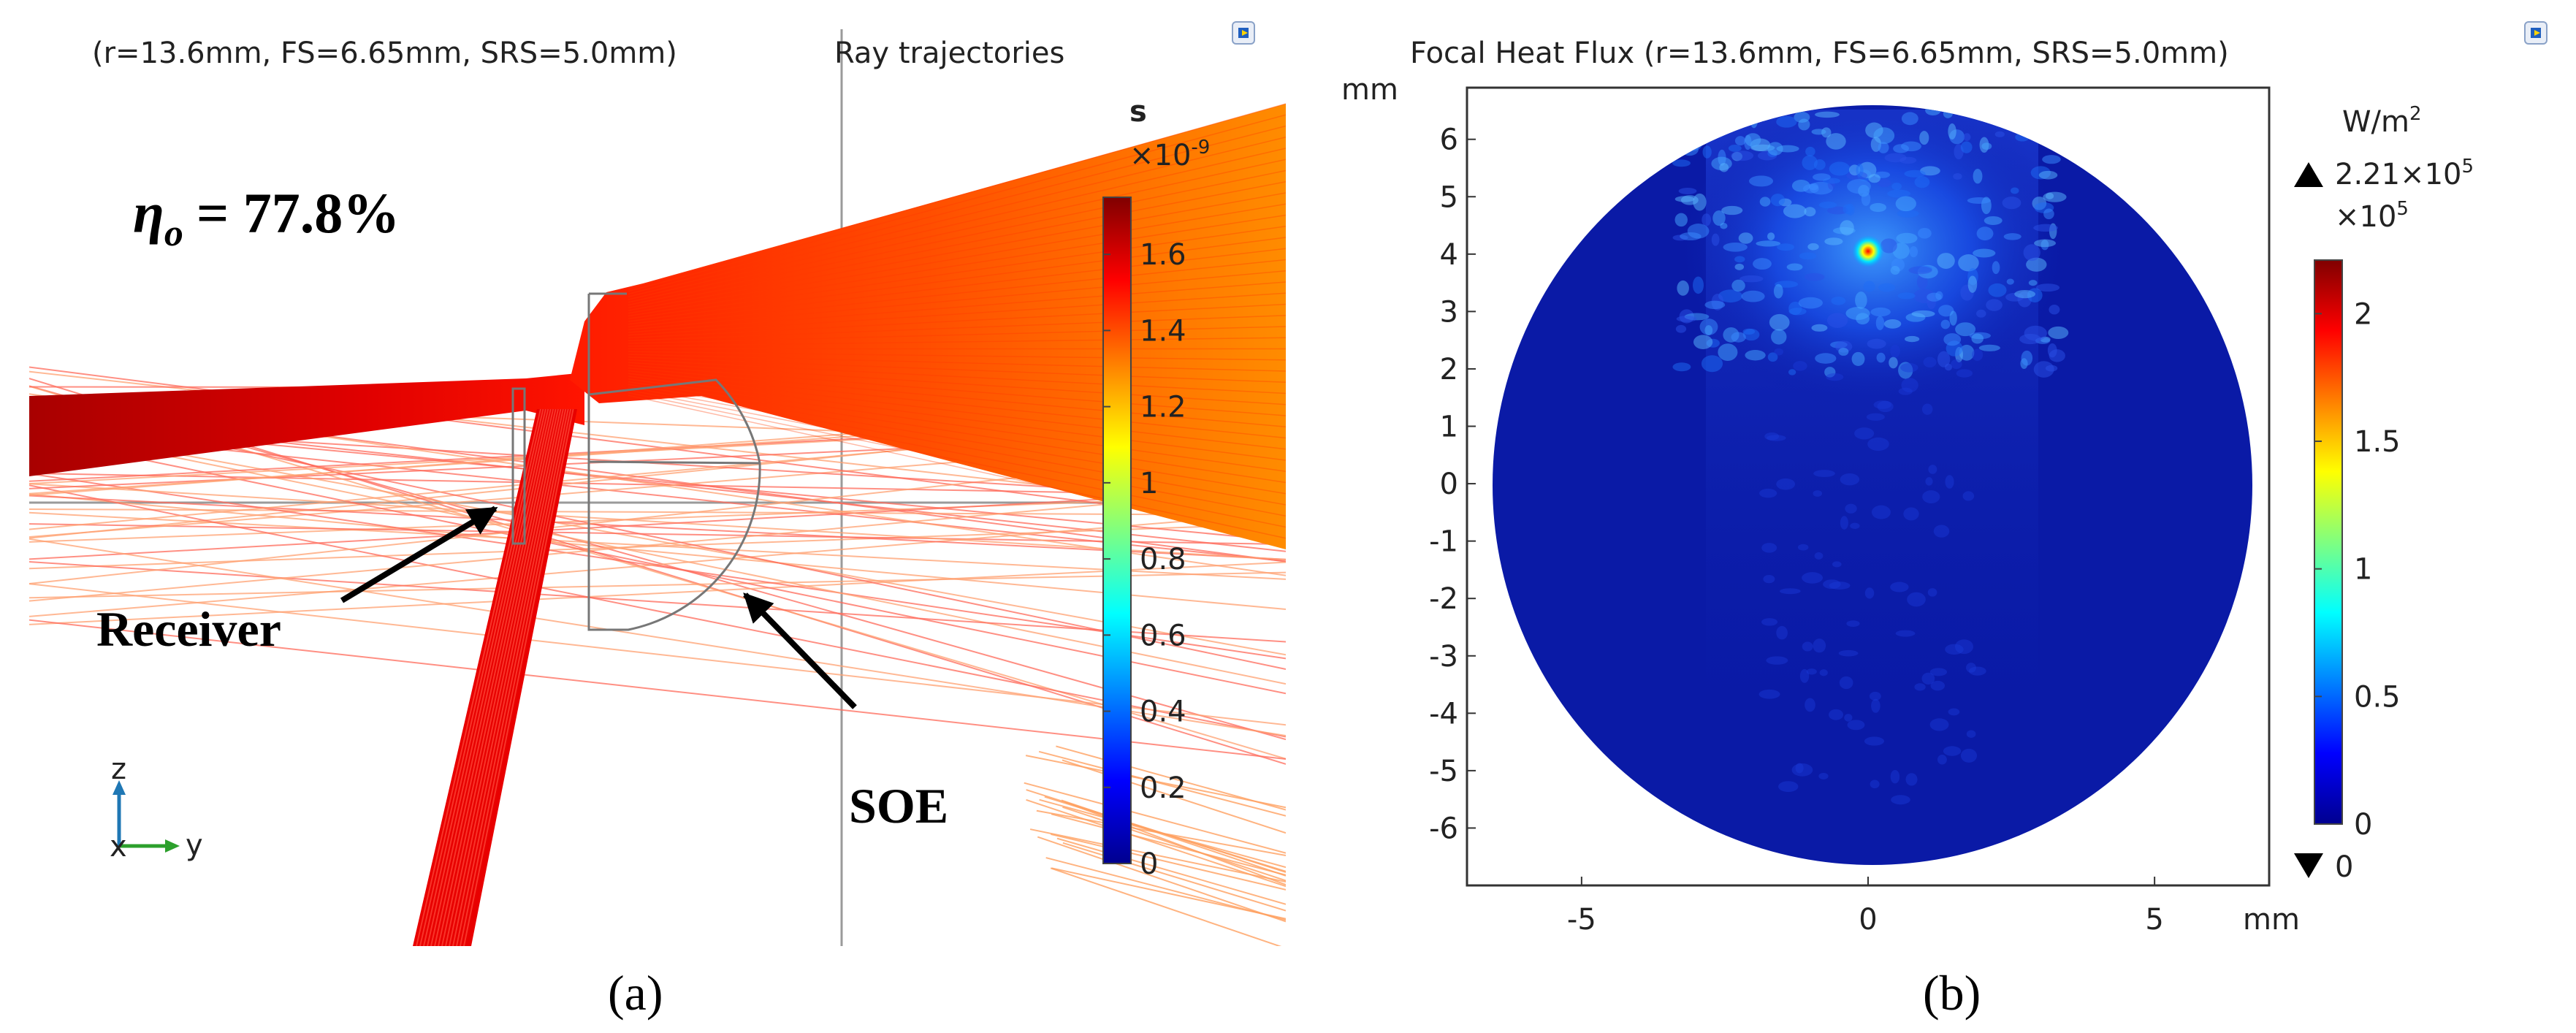 Image resolution: width=2576 pixels, height=1033 pixels. I want to click on beam-incoming, so click(307, 424).